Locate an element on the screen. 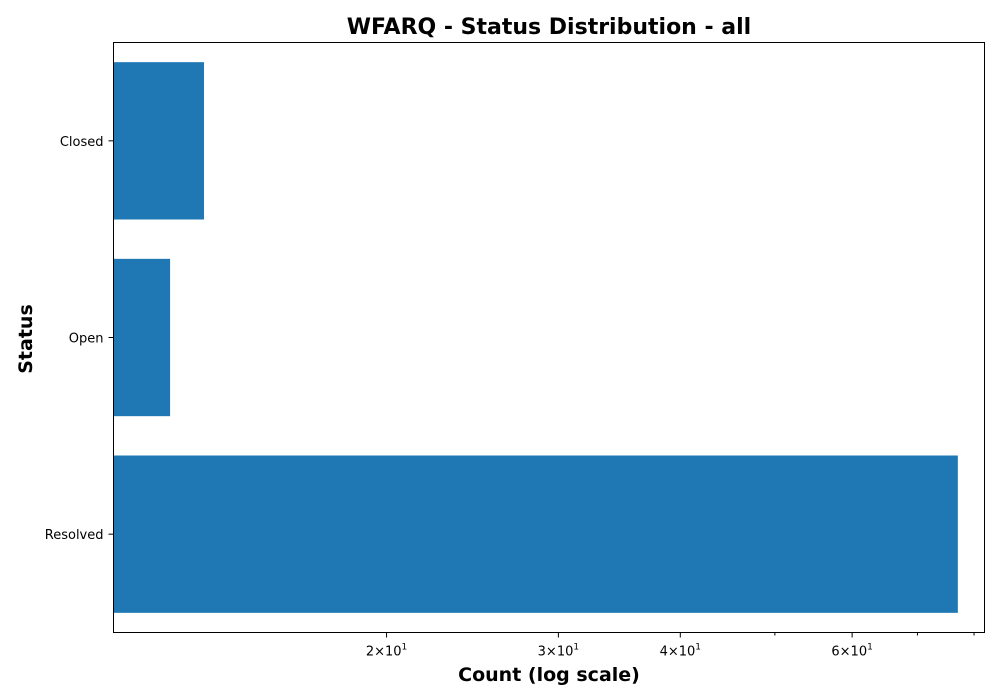 Image resolution: width=1000 pixels, height=700 pixels. bar-closed is located at coordinates (159, 141).